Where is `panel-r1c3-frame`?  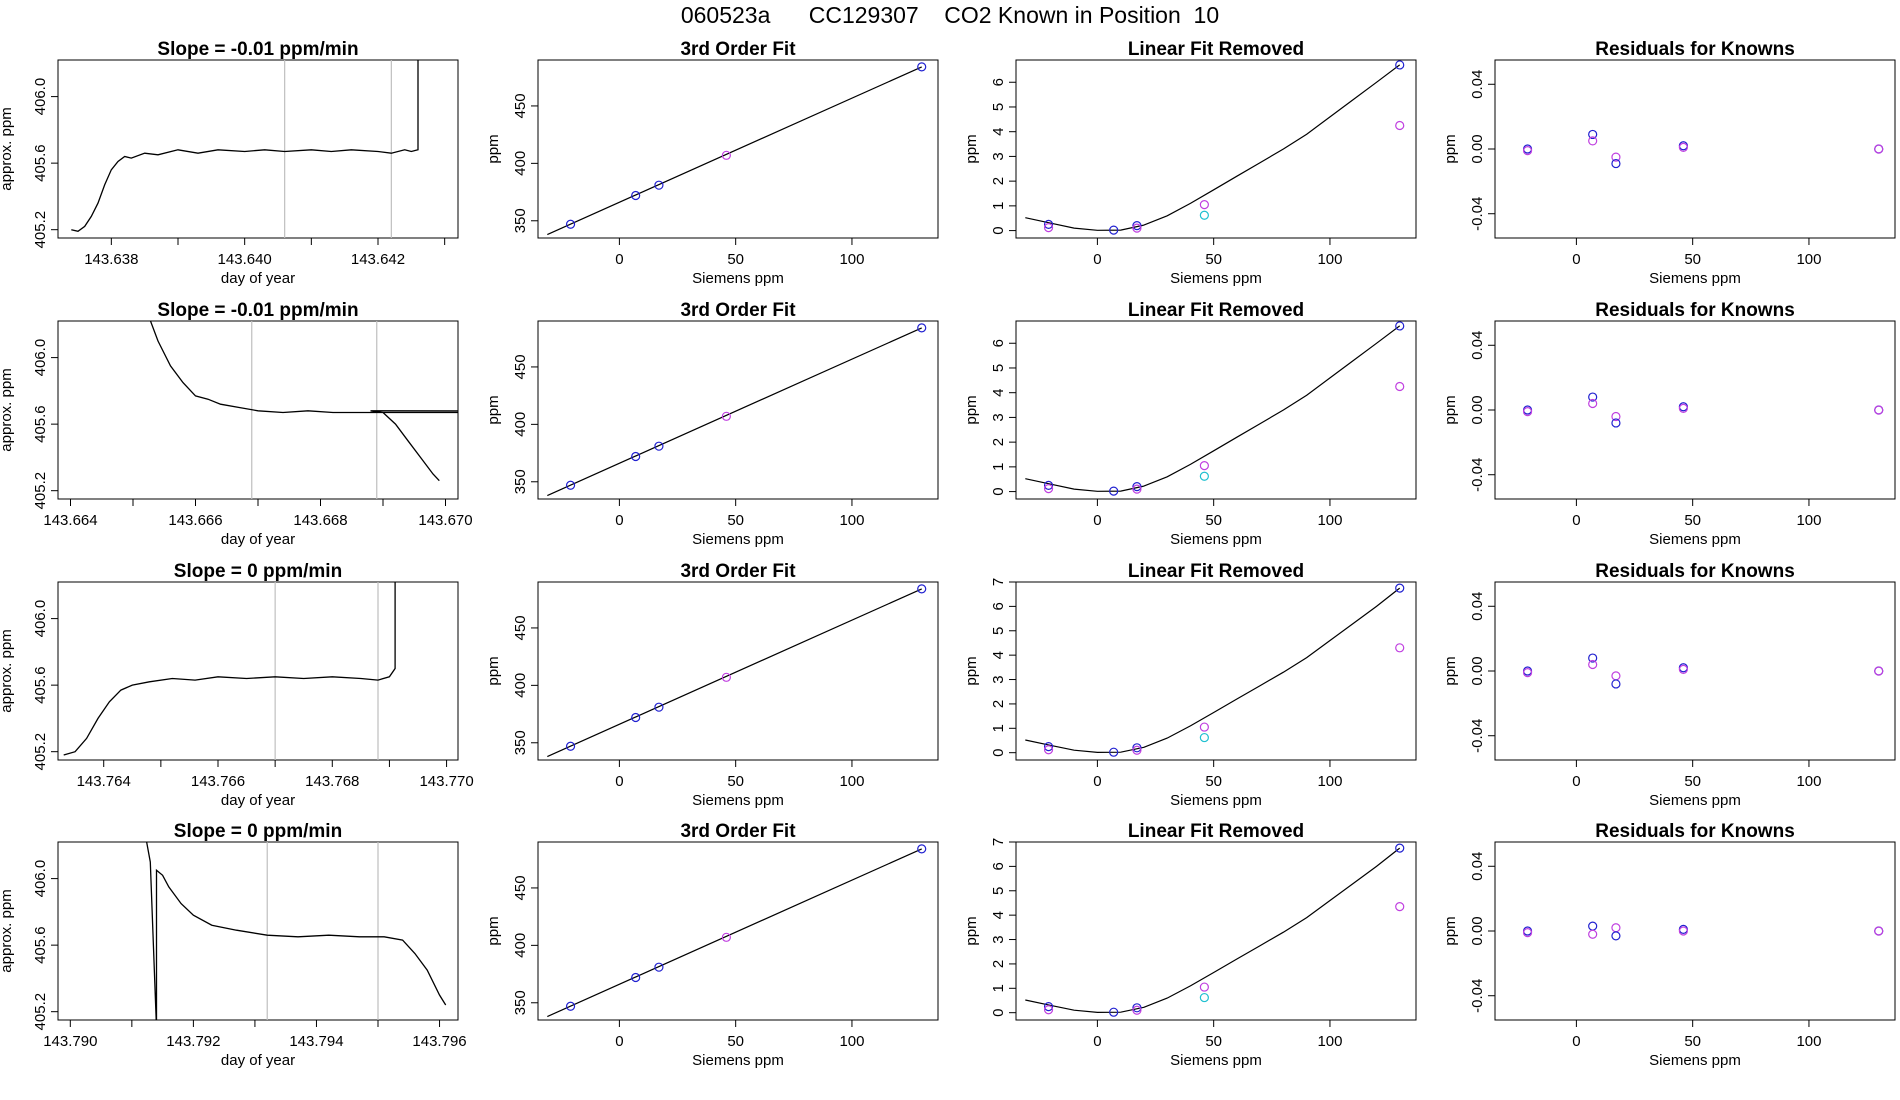
panel-r1c3-frame is located at coordinates (1216, 149).